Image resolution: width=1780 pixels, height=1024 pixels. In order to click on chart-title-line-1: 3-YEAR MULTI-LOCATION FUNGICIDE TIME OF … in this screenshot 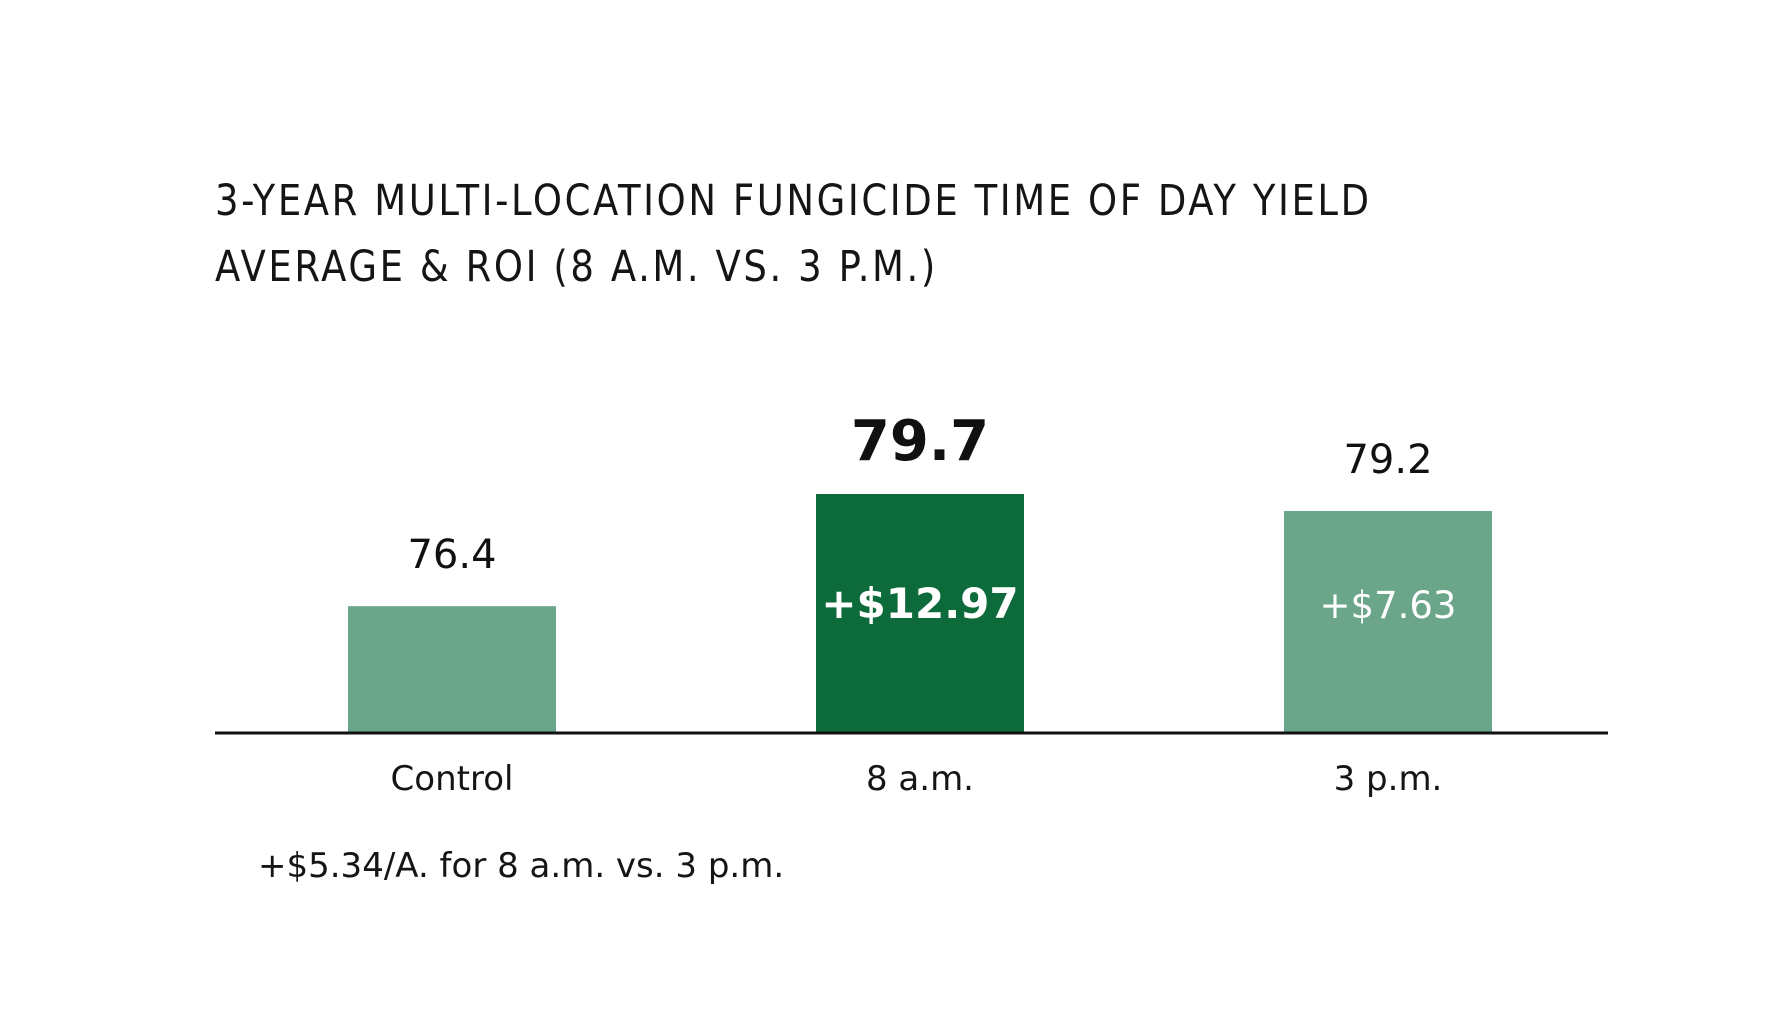, I will do `click(793, 201)`.